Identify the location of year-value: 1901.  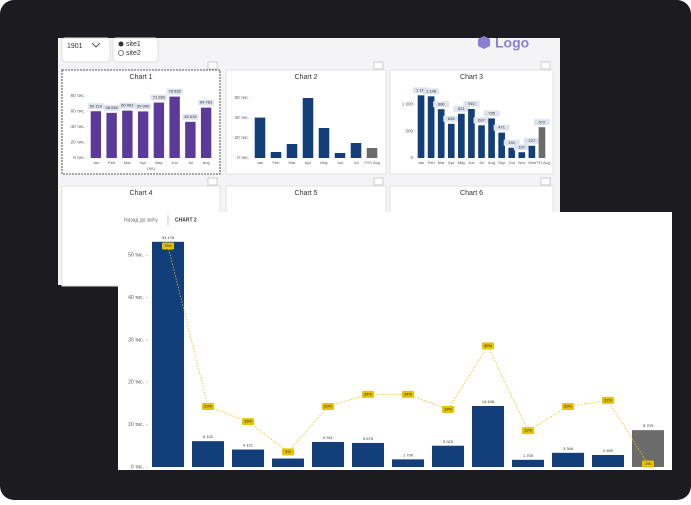
(75, 46).